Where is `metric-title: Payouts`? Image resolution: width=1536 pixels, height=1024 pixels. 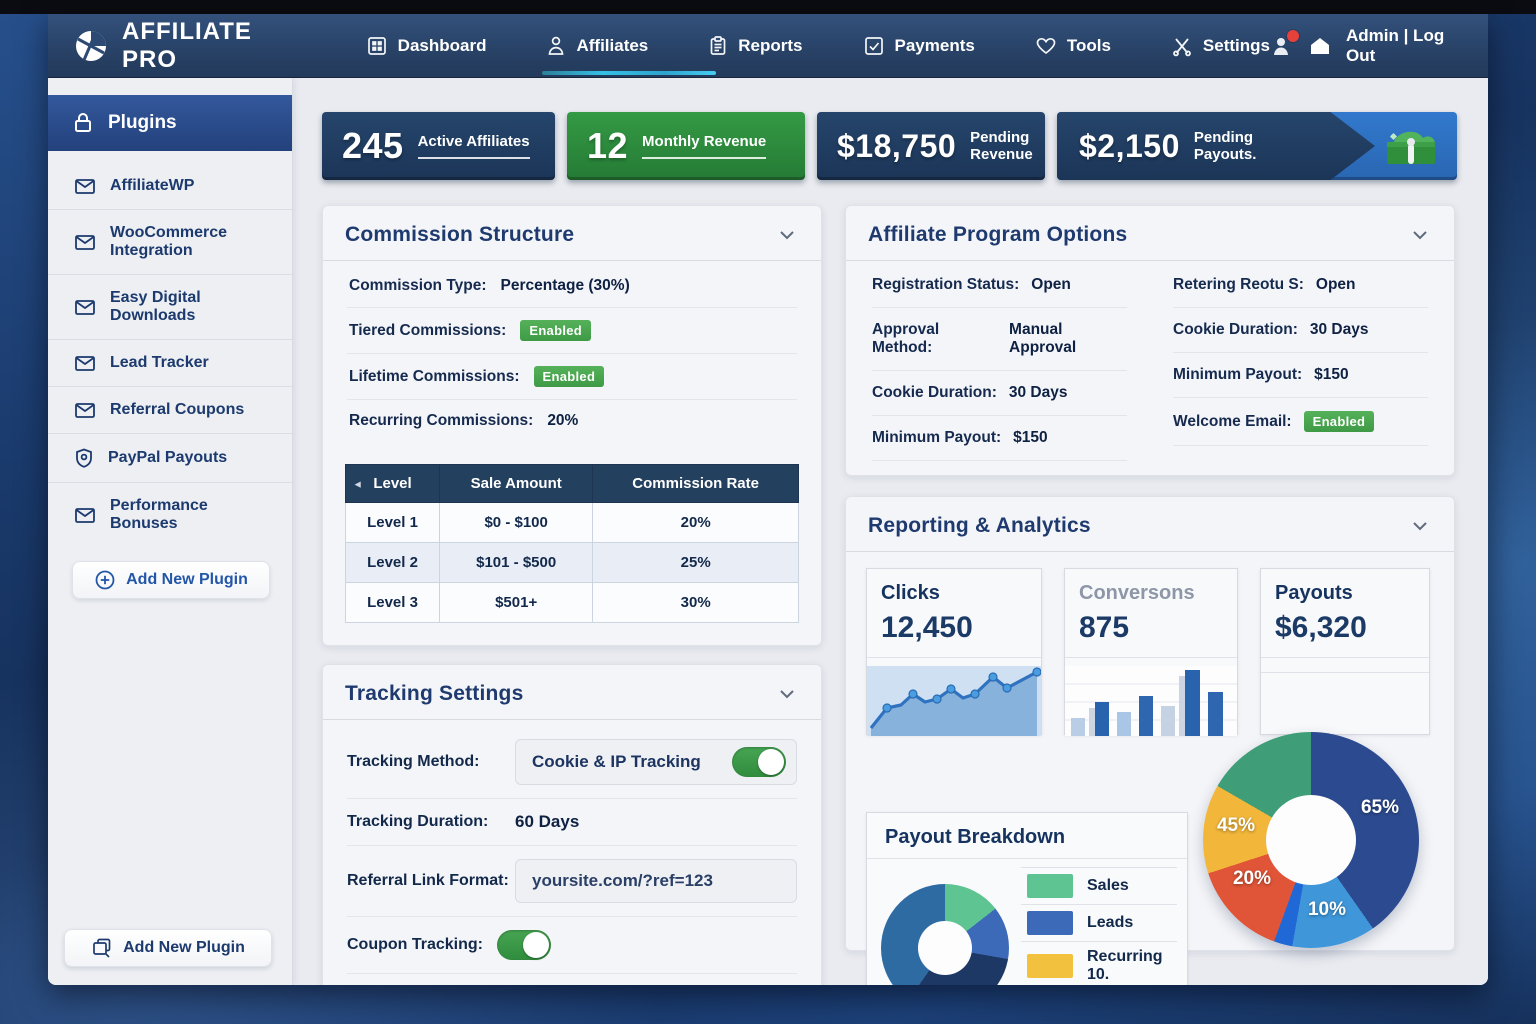
metric-title: Payouts is located at coordinates (1314, 593).